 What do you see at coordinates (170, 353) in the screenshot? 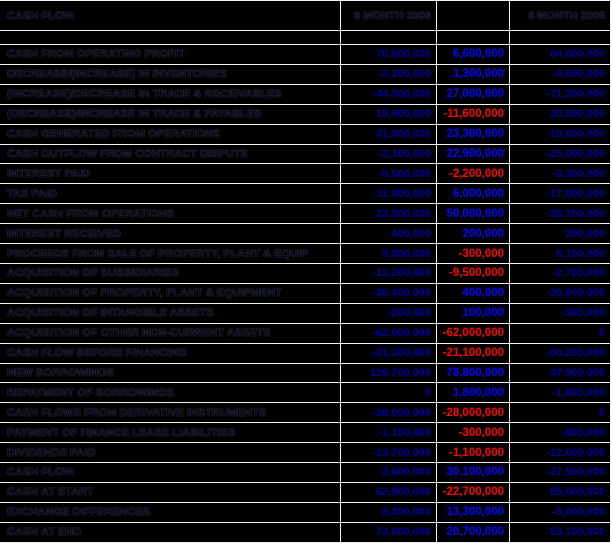
I see `row-label: CASH FLOW BEFORE FINANCING` at bounding box center [170, 353].